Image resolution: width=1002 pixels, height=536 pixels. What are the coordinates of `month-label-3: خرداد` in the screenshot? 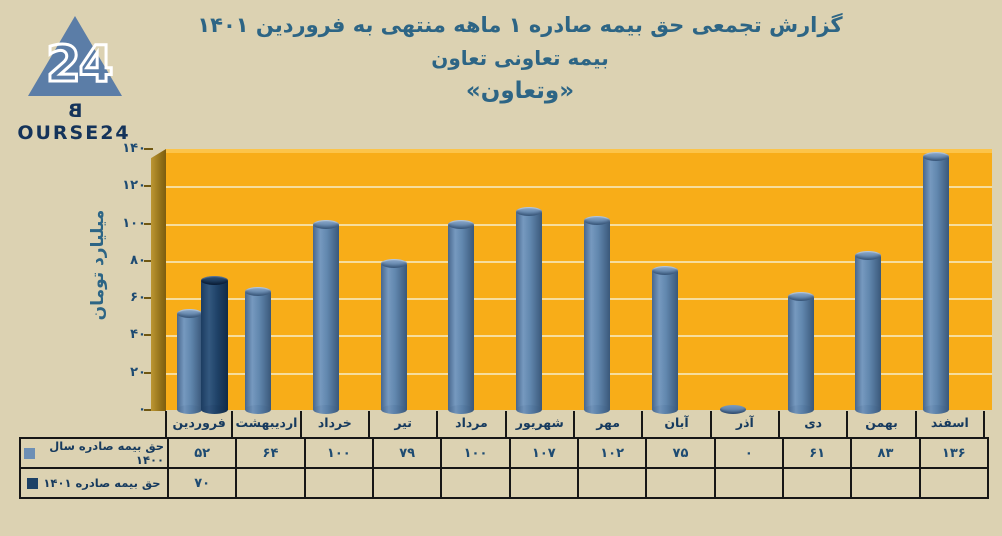 It's located at (336, 424).